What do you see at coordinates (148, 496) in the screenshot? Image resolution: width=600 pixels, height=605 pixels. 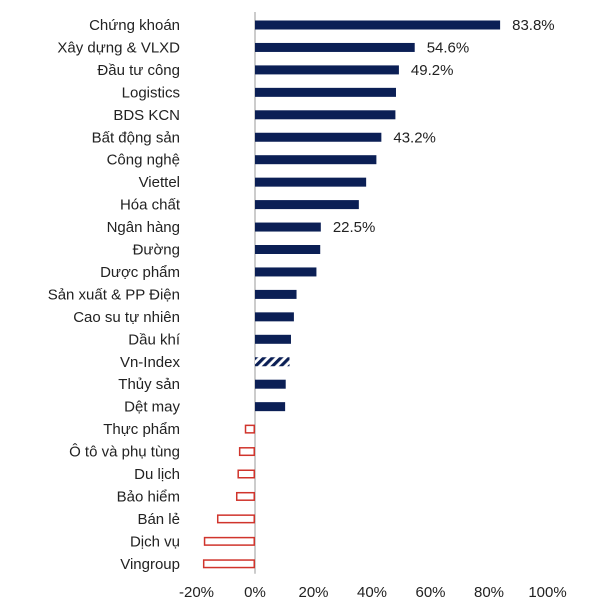 I see `category-label: Bảo hiểm` at bounding box center [148, 496].